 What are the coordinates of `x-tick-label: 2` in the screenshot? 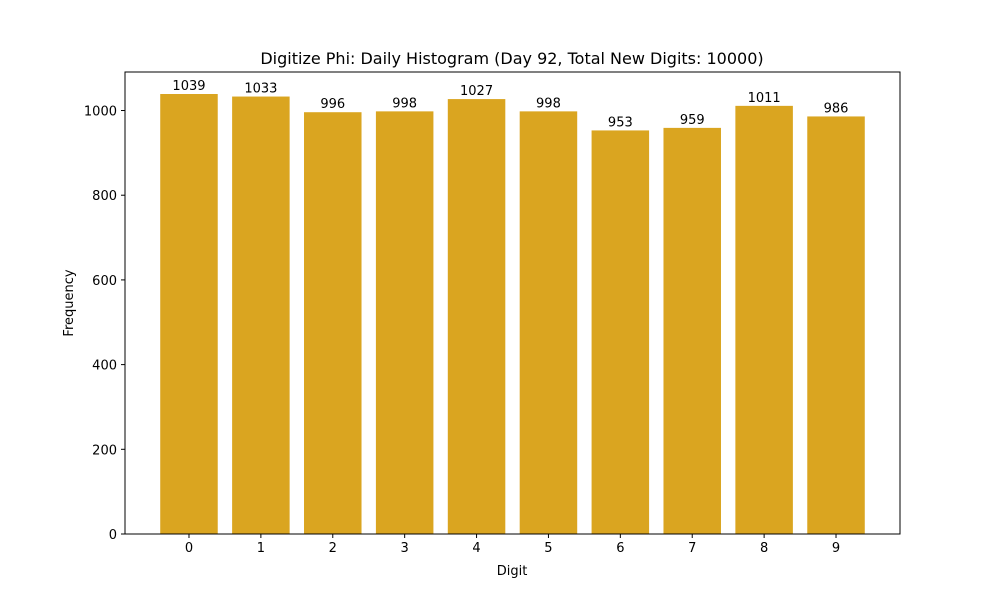 It's located at (333, 548).